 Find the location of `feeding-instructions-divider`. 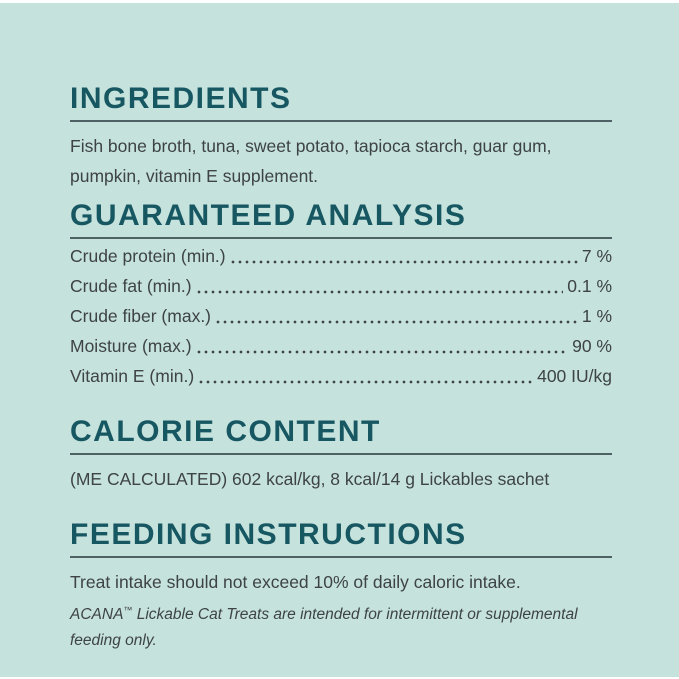

feeding-instructions-divider is located at coordinates (341, 557).